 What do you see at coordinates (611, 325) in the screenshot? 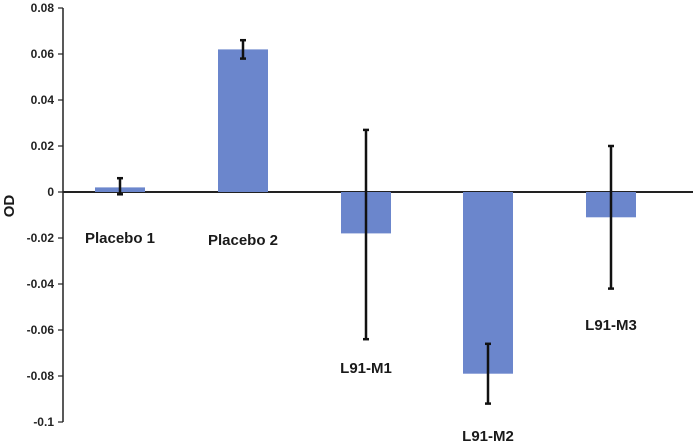
I see `category-label: L91-M3` at bounding box center [611, 325].